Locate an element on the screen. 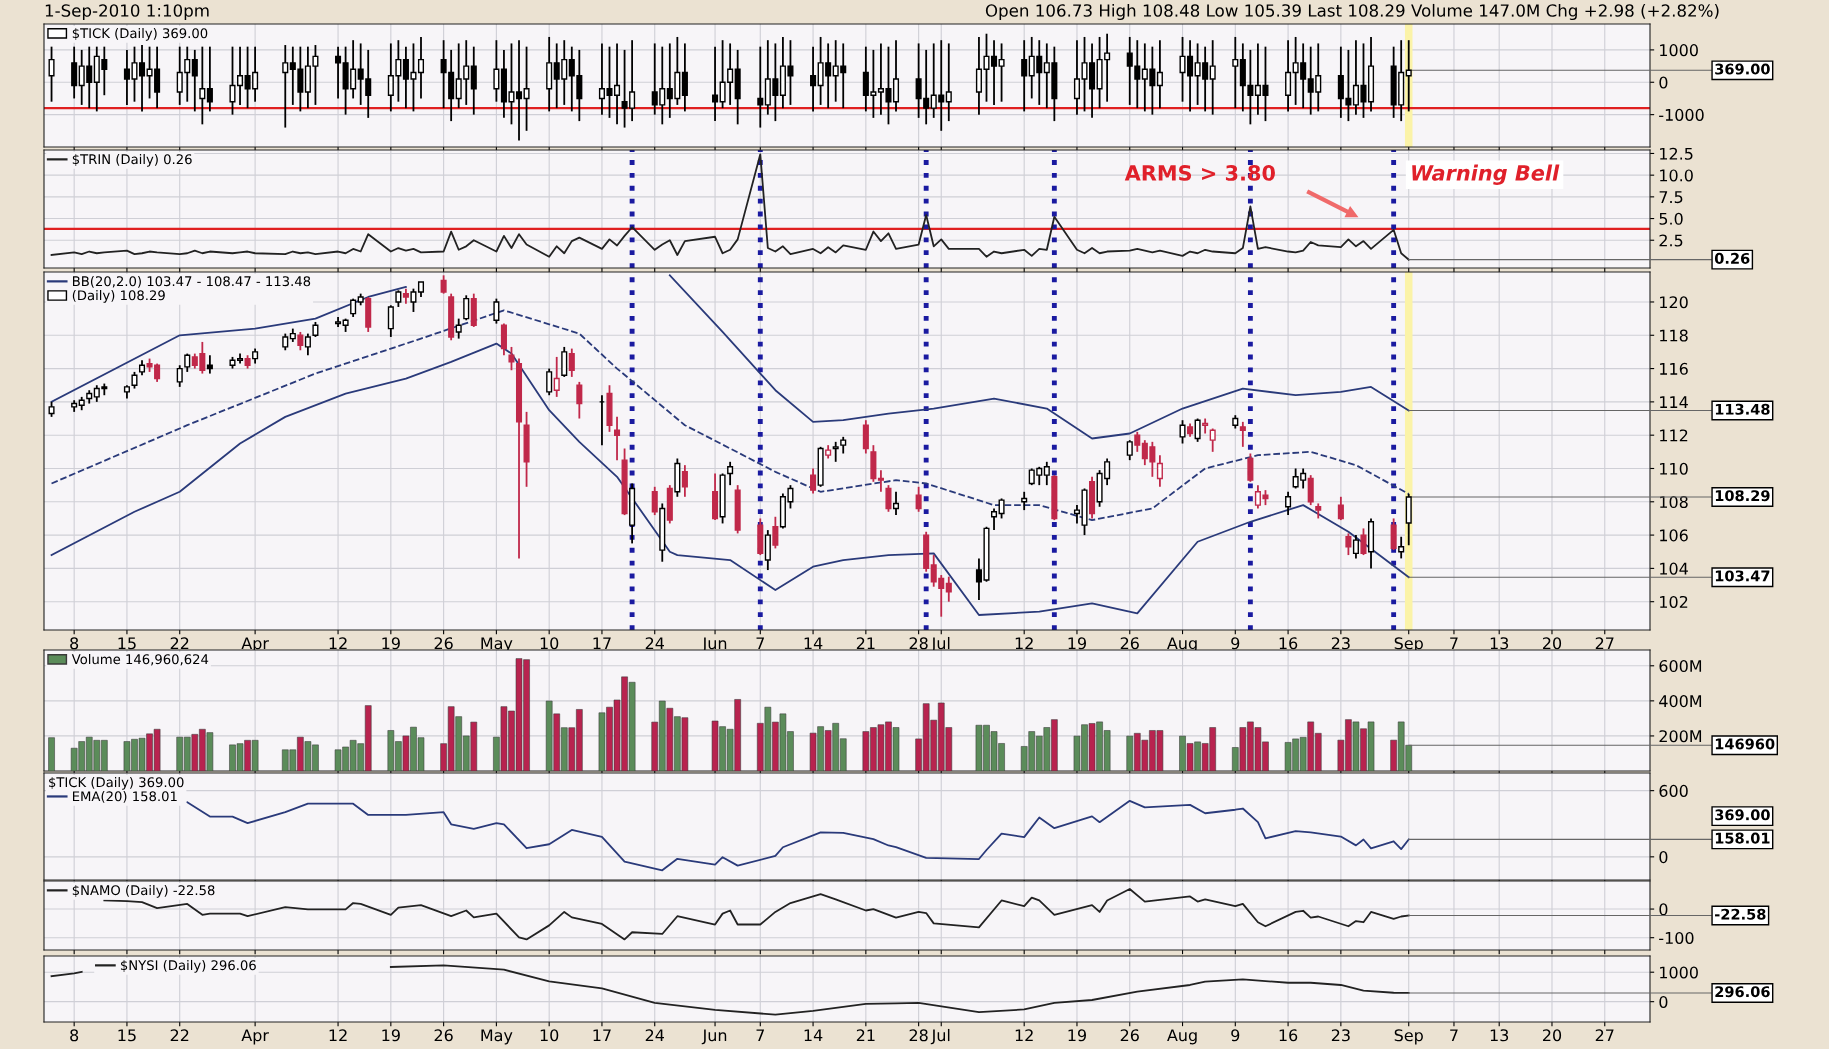 The image size is (1829, 1049). annotation: 296.06 is located at coordinates (1742, 992).